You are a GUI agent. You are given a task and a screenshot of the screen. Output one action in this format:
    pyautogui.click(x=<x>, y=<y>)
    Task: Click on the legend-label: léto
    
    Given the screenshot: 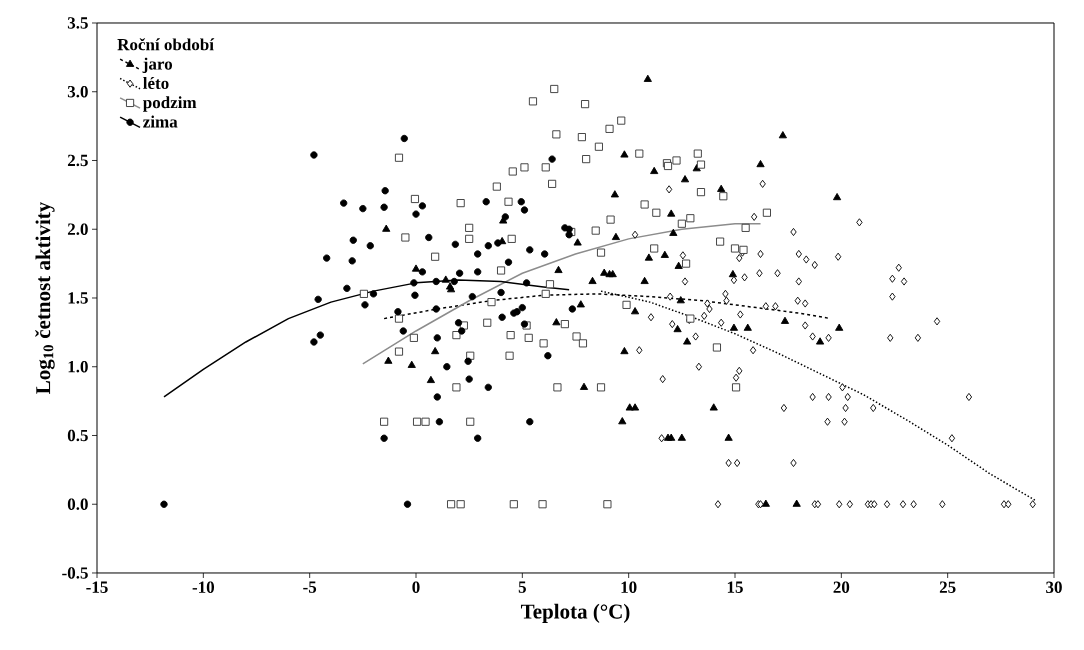 What is the action you would take?
    pyautogui.click(x=156, y=82)
    